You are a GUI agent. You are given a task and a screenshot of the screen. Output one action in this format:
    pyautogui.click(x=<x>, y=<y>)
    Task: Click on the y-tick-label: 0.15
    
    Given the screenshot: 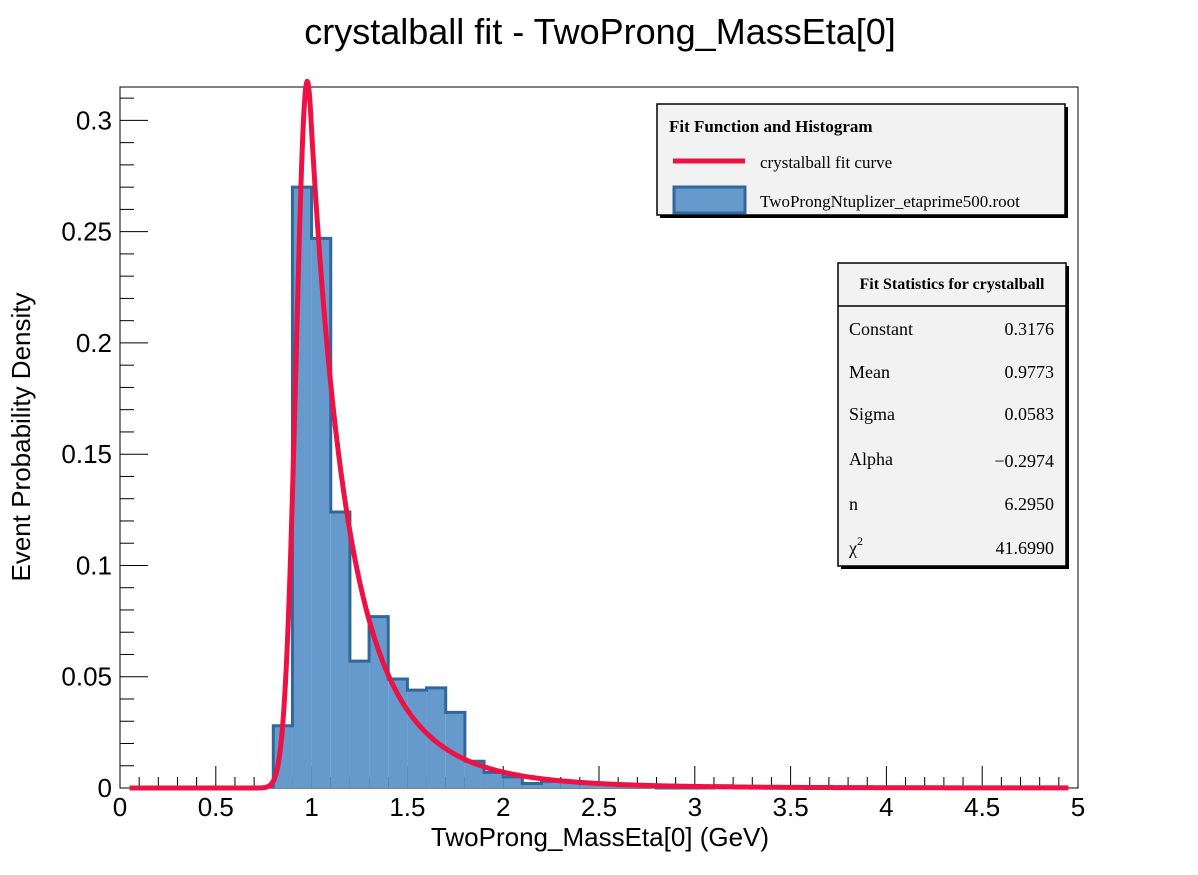 What is the action you would take?
    pyautogui.click(x=86, y=454)
    